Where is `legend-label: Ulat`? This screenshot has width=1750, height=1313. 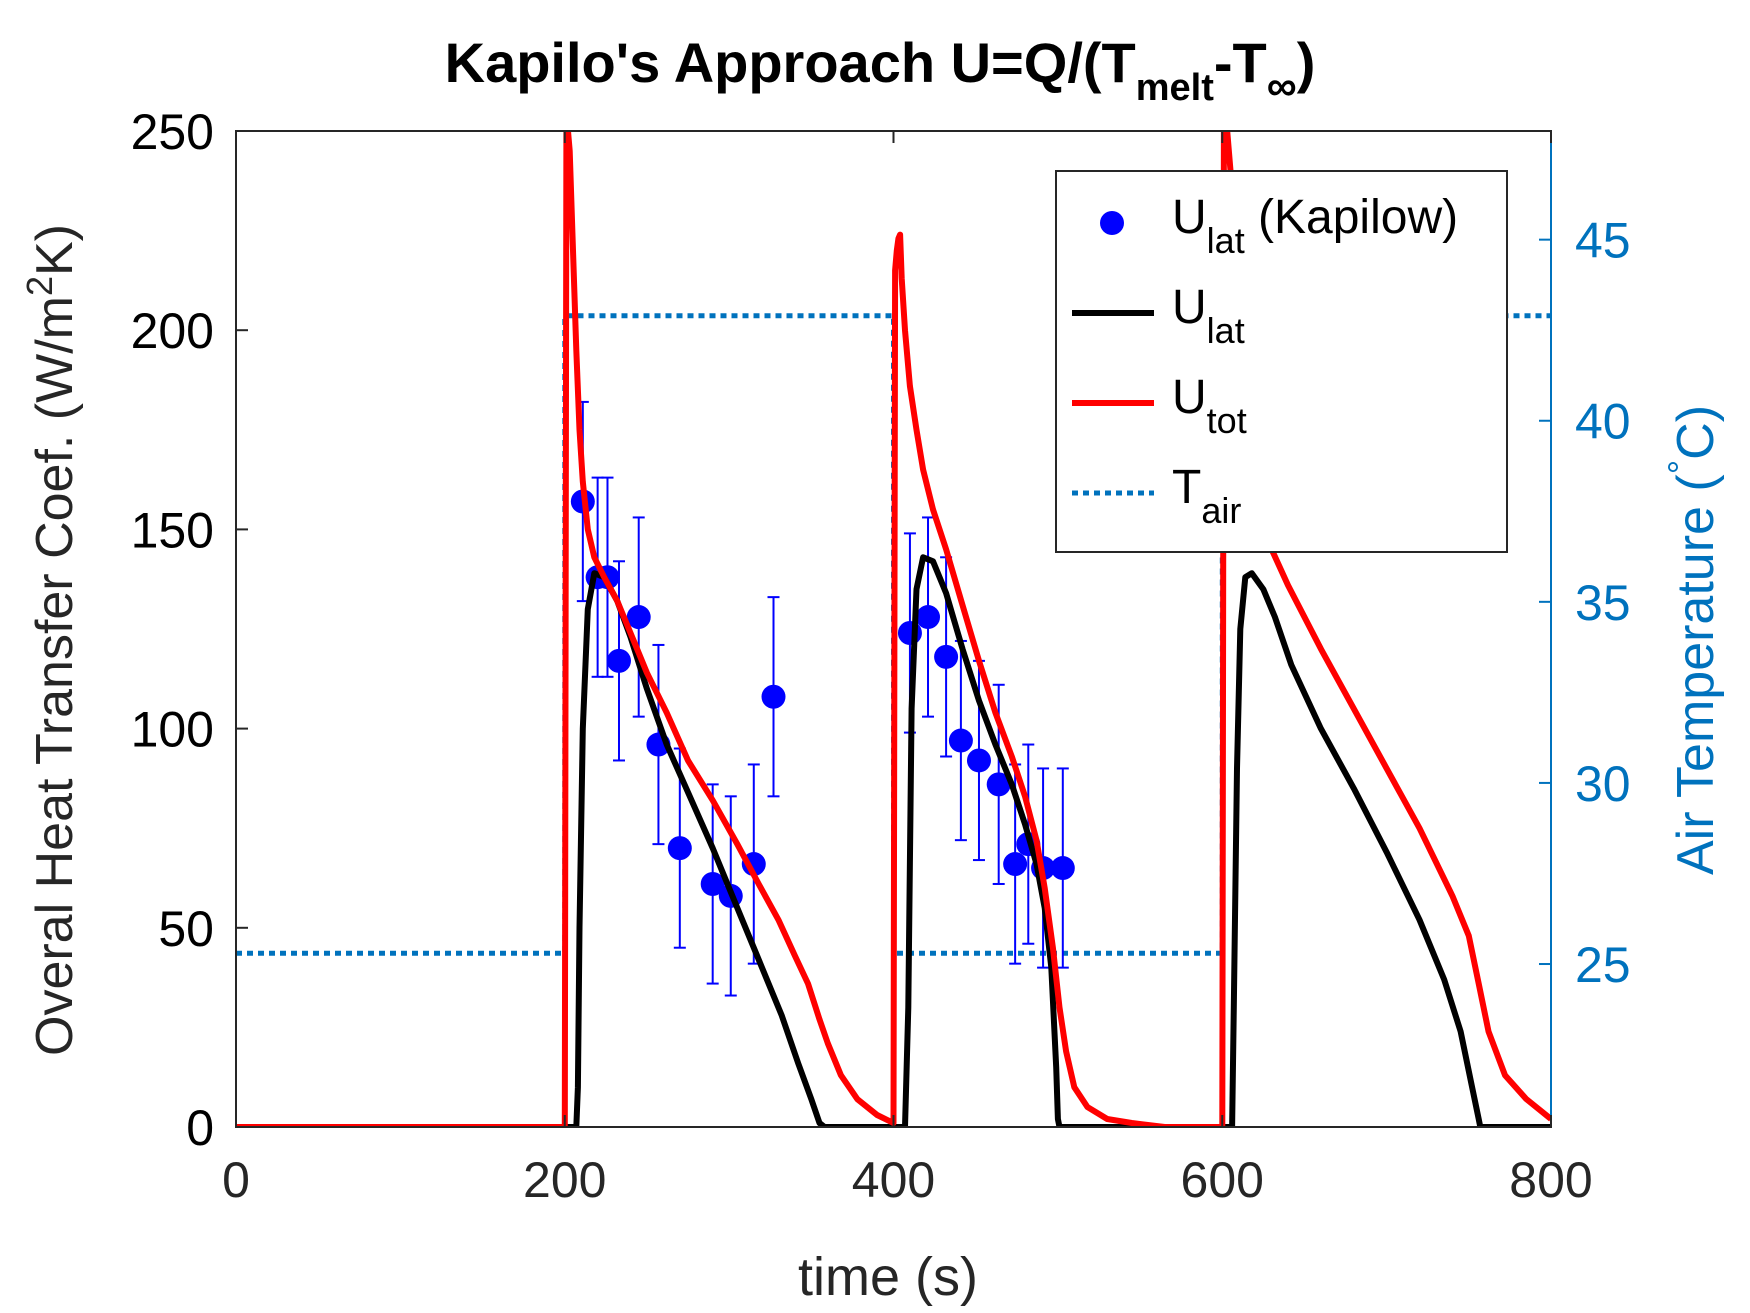
legend-label: Ulat is located at coordinates (1208, 316).